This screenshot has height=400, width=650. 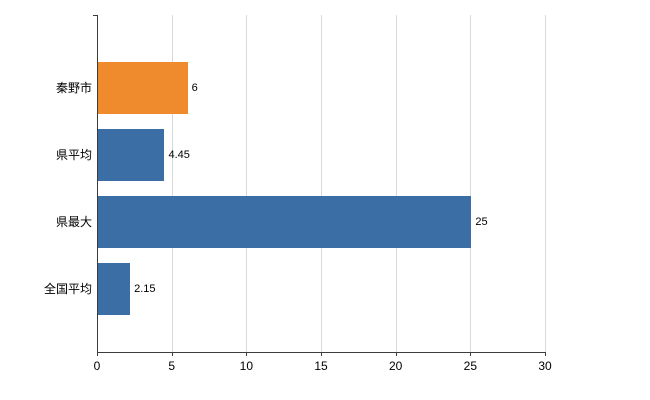 I want to click on category-label: 県最大, so click(x=73, y=222).